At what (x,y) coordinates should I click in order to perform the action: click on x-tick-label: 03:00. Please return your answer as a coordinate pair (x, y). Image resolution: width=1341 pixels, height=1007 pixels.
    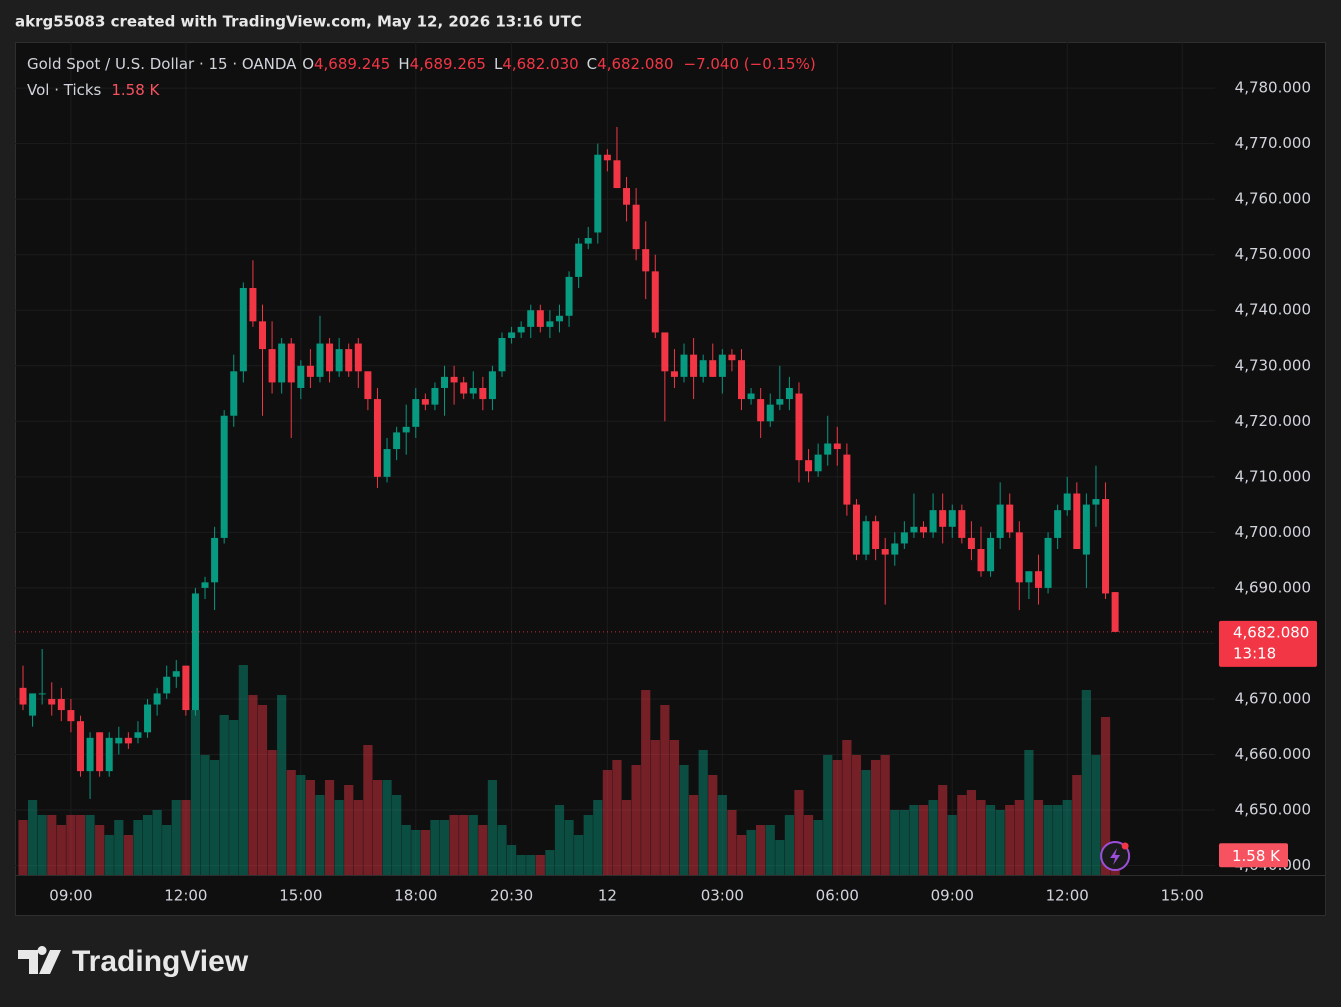
    Looking at the image, I should click on (722, 896).